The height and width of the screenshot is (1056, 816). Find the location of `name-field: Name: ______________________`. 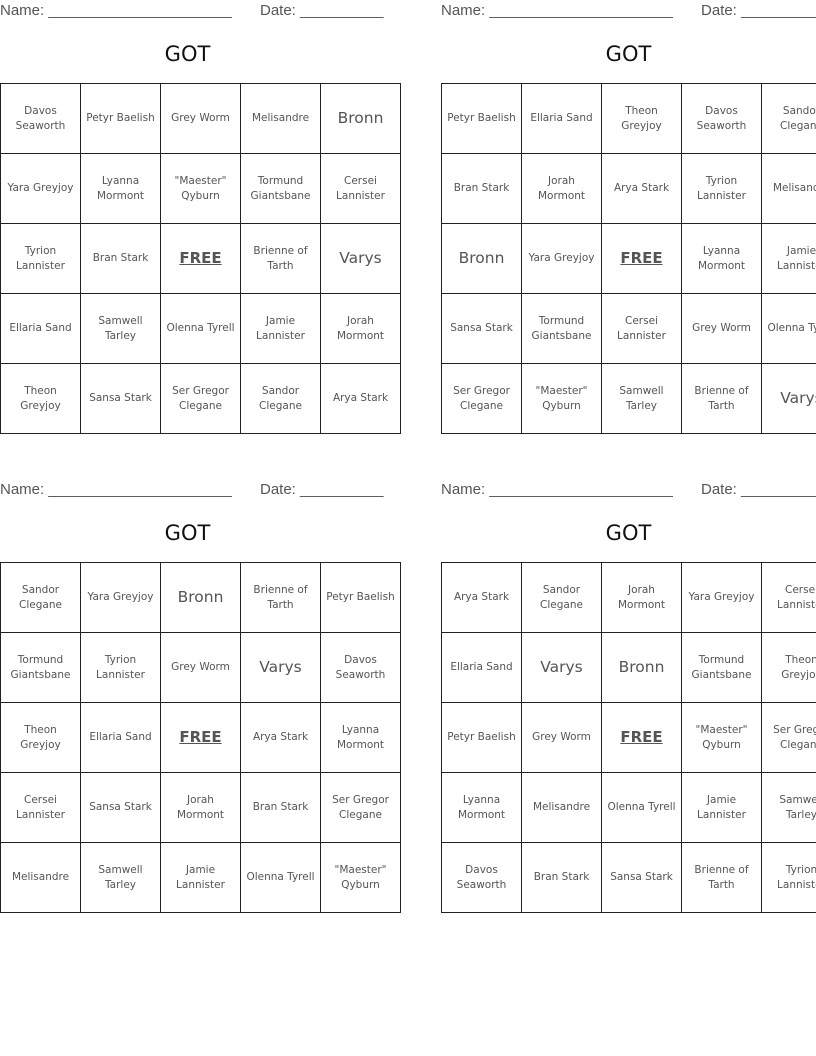

name-field: Name: ______________________ is located at coordinates (557, 10).